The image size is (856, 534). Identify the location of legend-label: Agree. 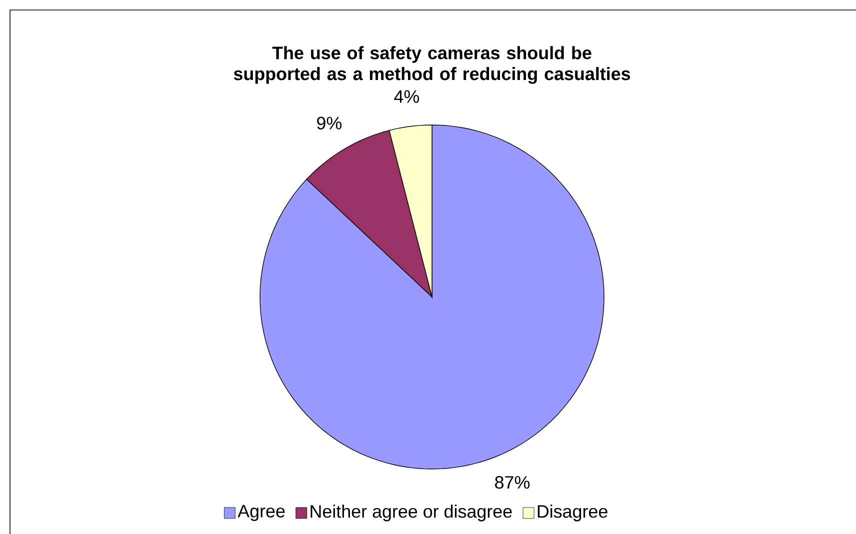
(261, 513).